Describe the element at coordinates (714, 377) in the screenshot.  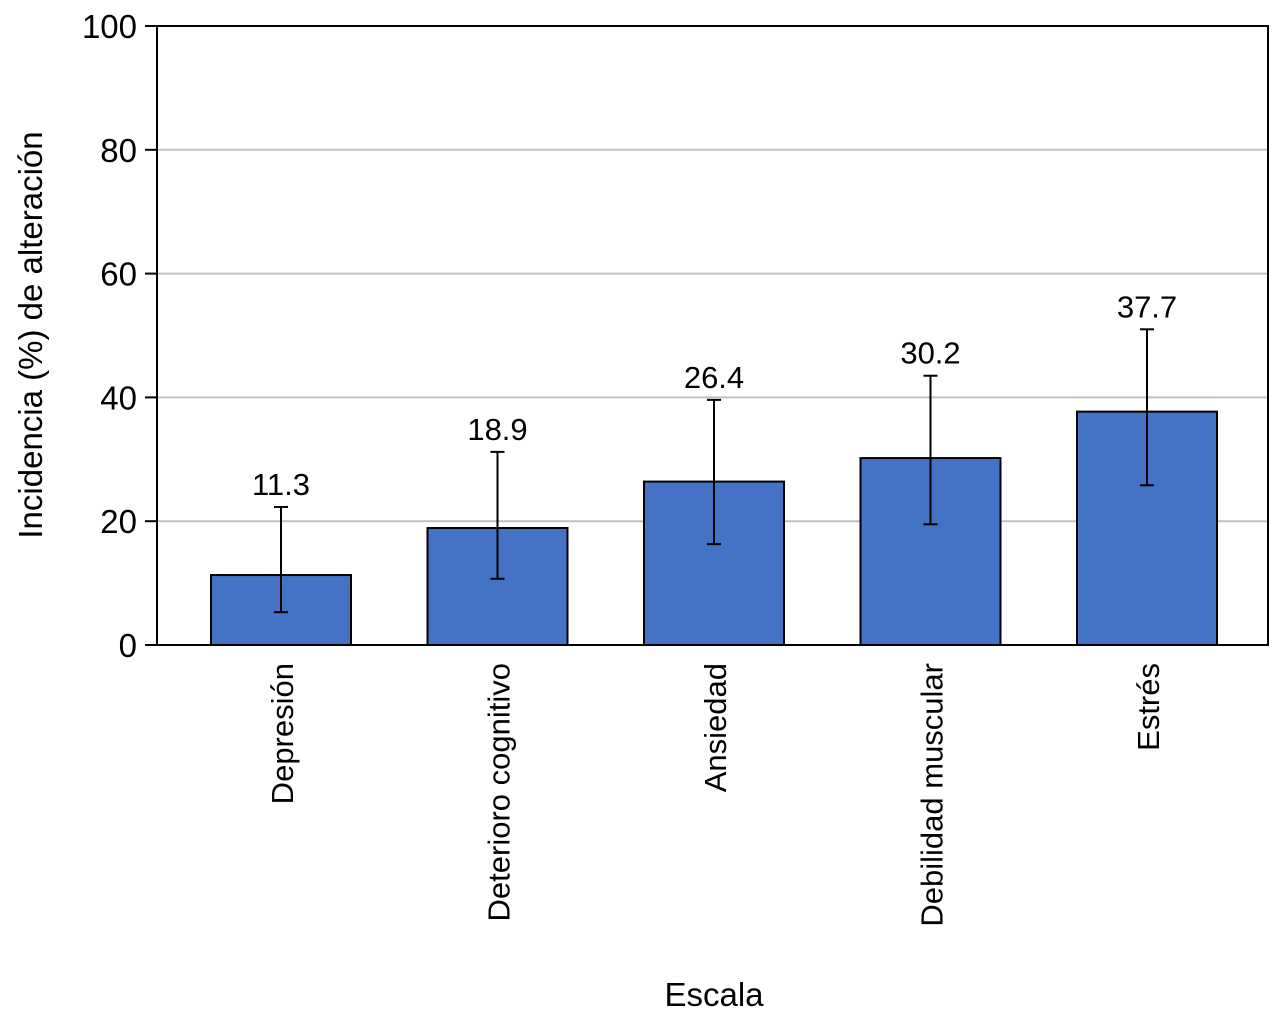
I see `data-label: 26.4` at that location.